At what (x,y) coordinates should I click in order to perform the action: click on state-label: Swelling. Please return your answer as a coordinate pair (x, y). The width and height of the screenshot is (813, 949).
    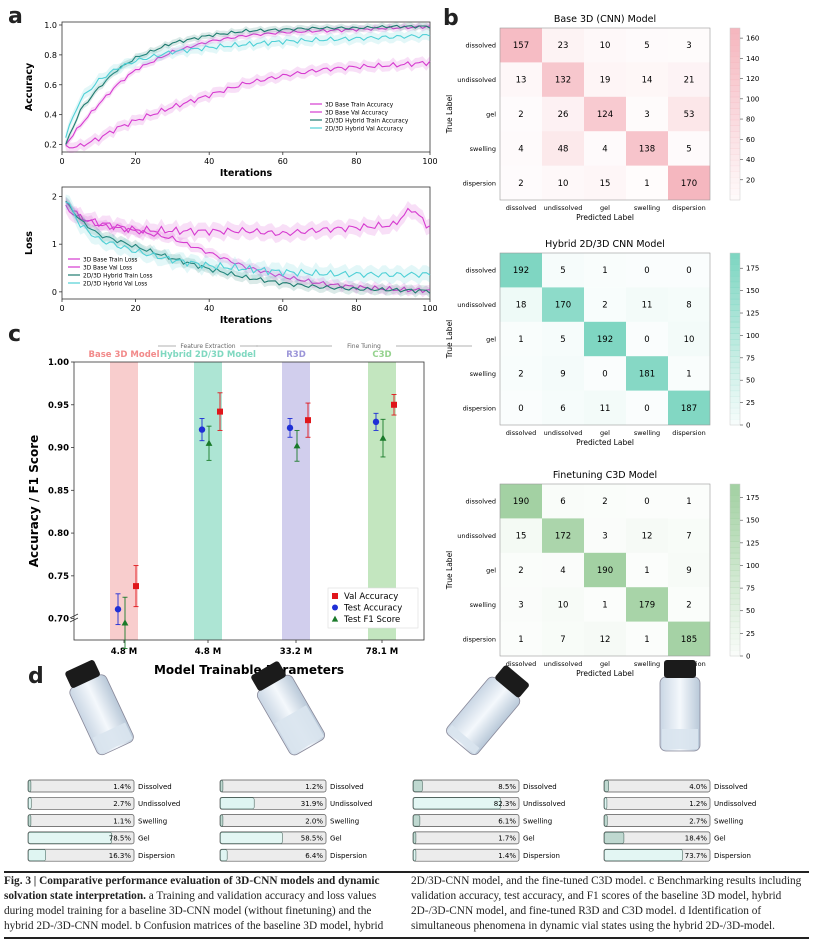
    Looking at the image, I should click on (344, 821).